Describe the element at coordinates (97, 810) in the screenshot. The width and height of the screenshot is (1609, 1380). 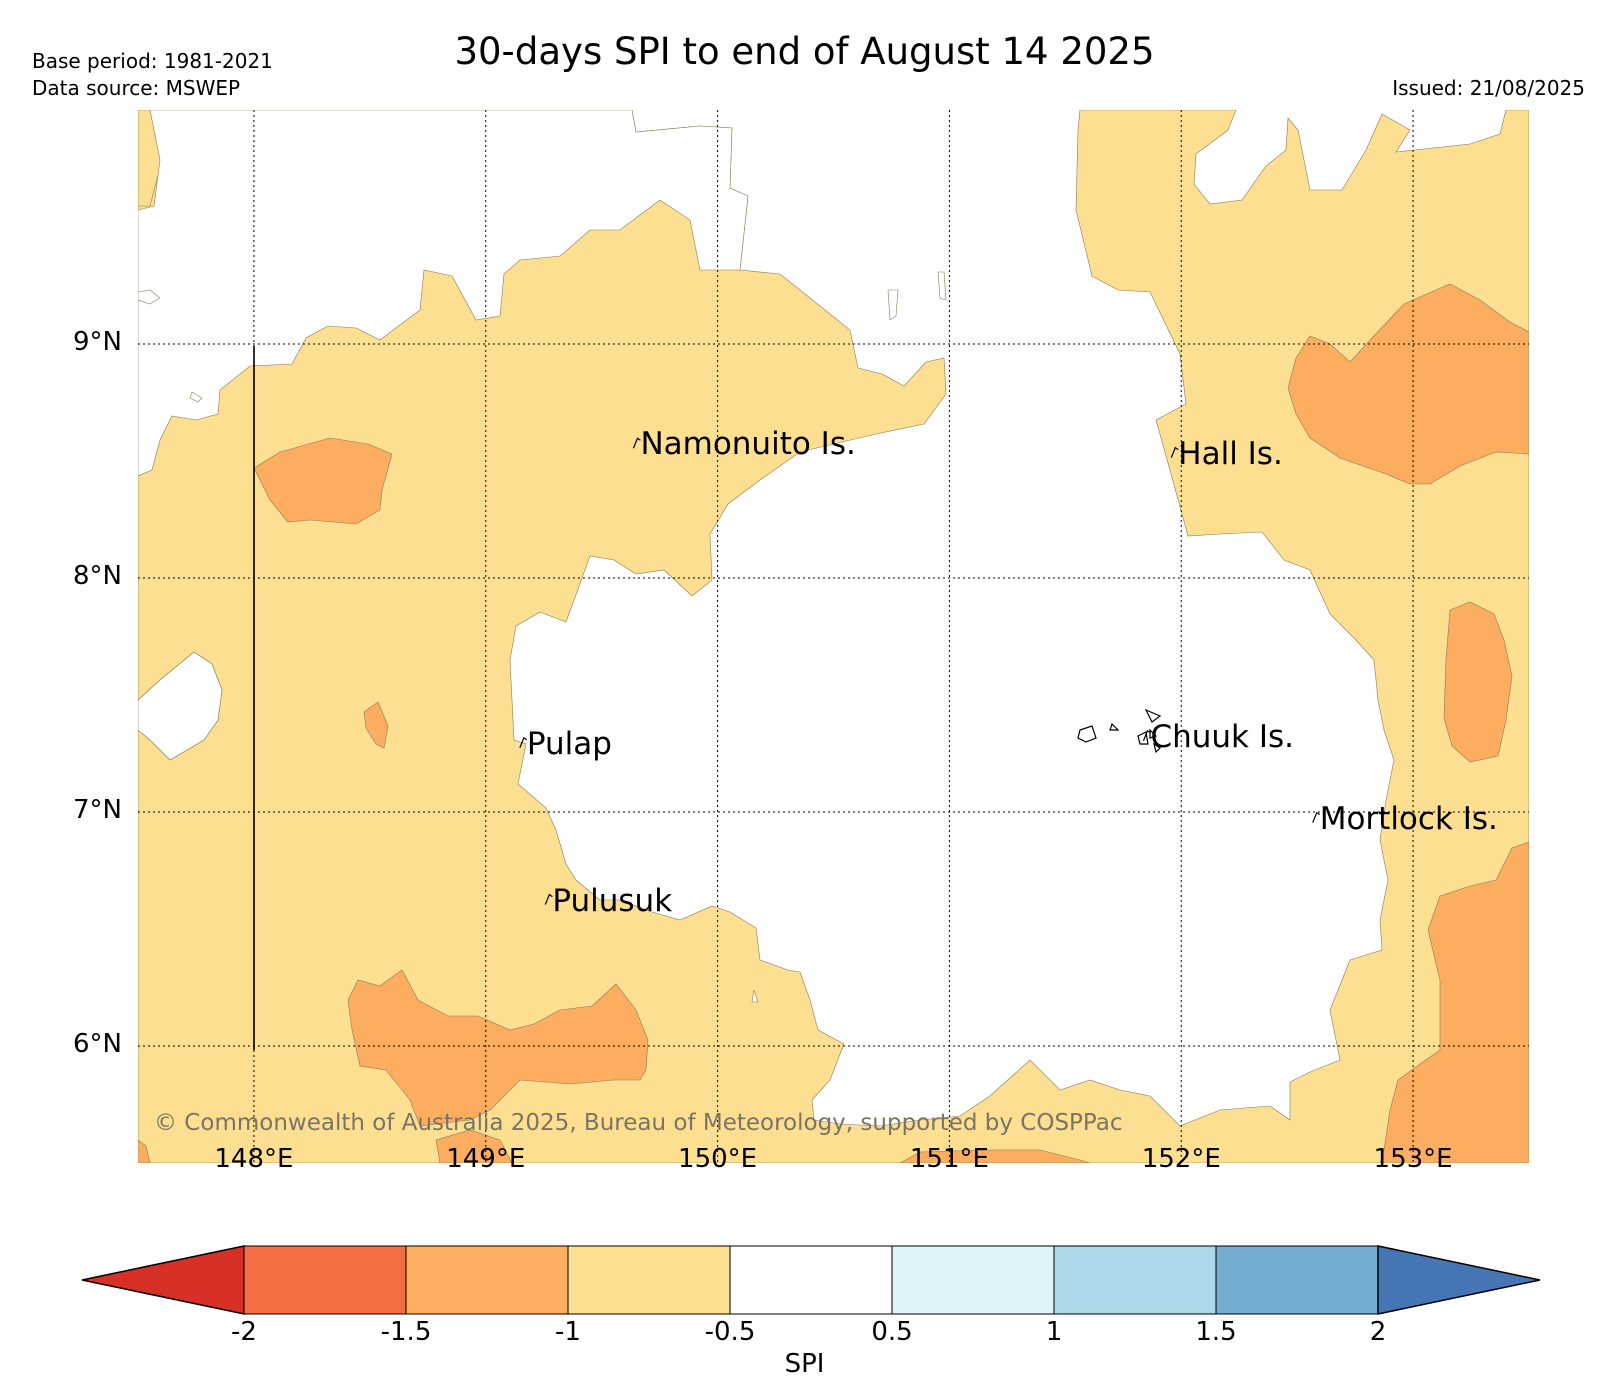
I see `lat-label-2: 7°N` at that location.